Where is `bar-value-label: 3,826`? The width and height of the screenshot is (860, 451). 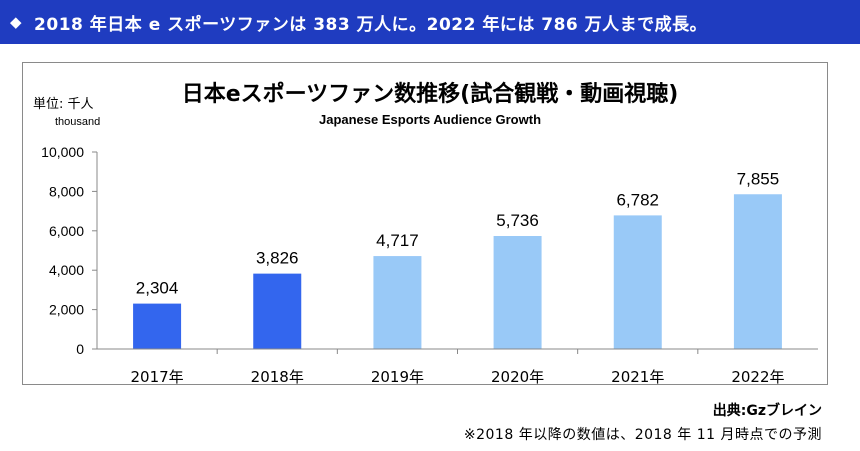
bar-value-label: 3,826 is located at coordinates (277, 258).